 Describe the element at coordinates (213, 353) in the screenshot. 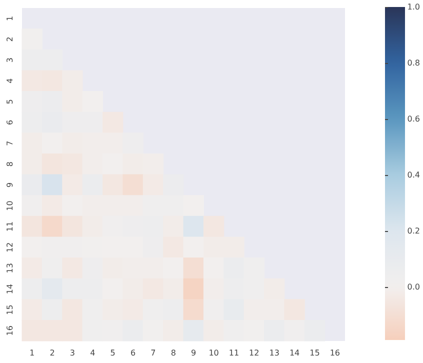

I see `x-tick-label: 10` at that location.